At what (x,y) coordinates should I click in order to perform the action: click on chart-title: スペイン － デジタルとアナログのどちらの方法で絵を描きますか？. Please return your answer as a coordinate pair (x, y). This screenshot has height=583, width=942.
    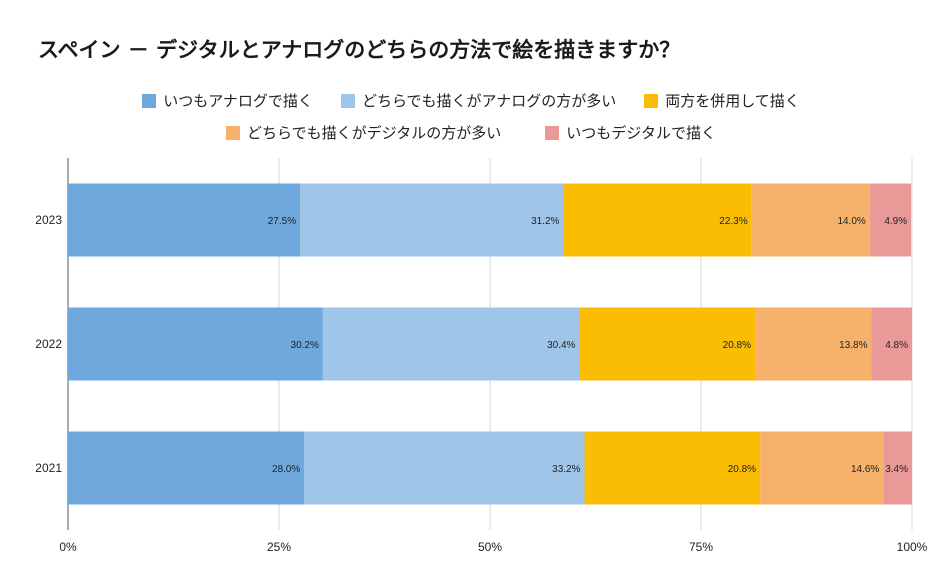
    Looking at the image, I should click on (359, 50).